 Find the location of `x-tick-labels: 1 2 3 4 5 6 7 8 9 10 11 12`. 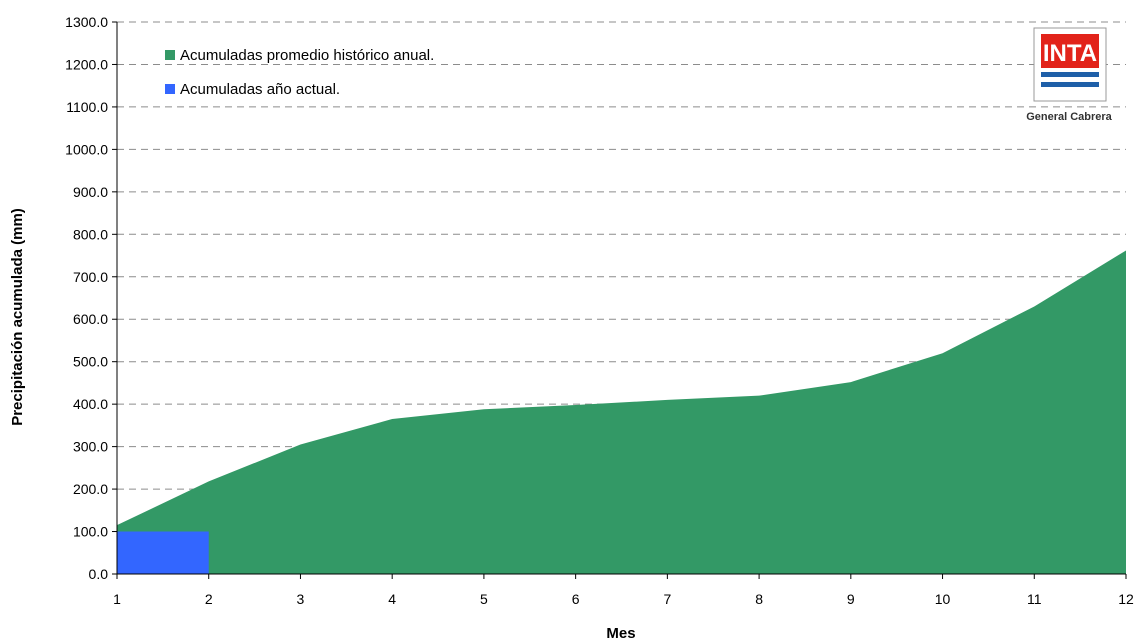

x-tick-labels: 1 2 3 4 5 6 7 8 9 10 11 12 is located at coordinates (623, 590).